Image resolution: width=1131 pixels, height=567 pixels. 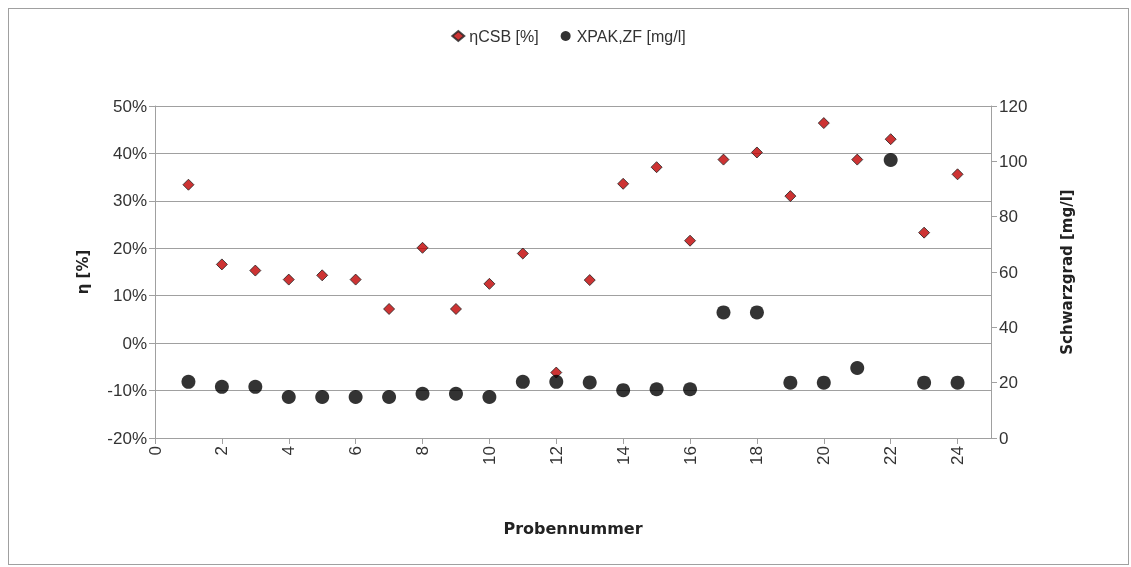 I want to click on x-tick-label: 24, so click(x=958, y=455).